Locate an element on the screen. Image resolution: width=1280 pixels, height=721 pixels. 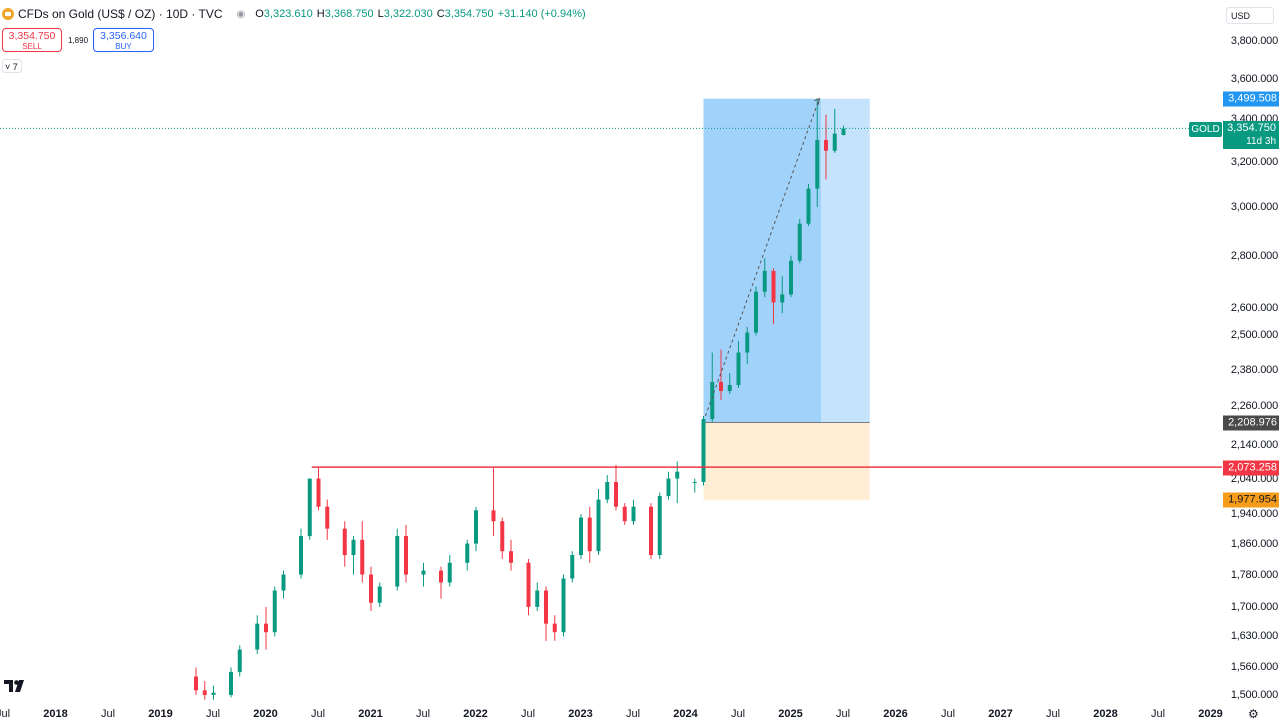
gear-icon: ⚙ is located at coordinates (1253, 714).